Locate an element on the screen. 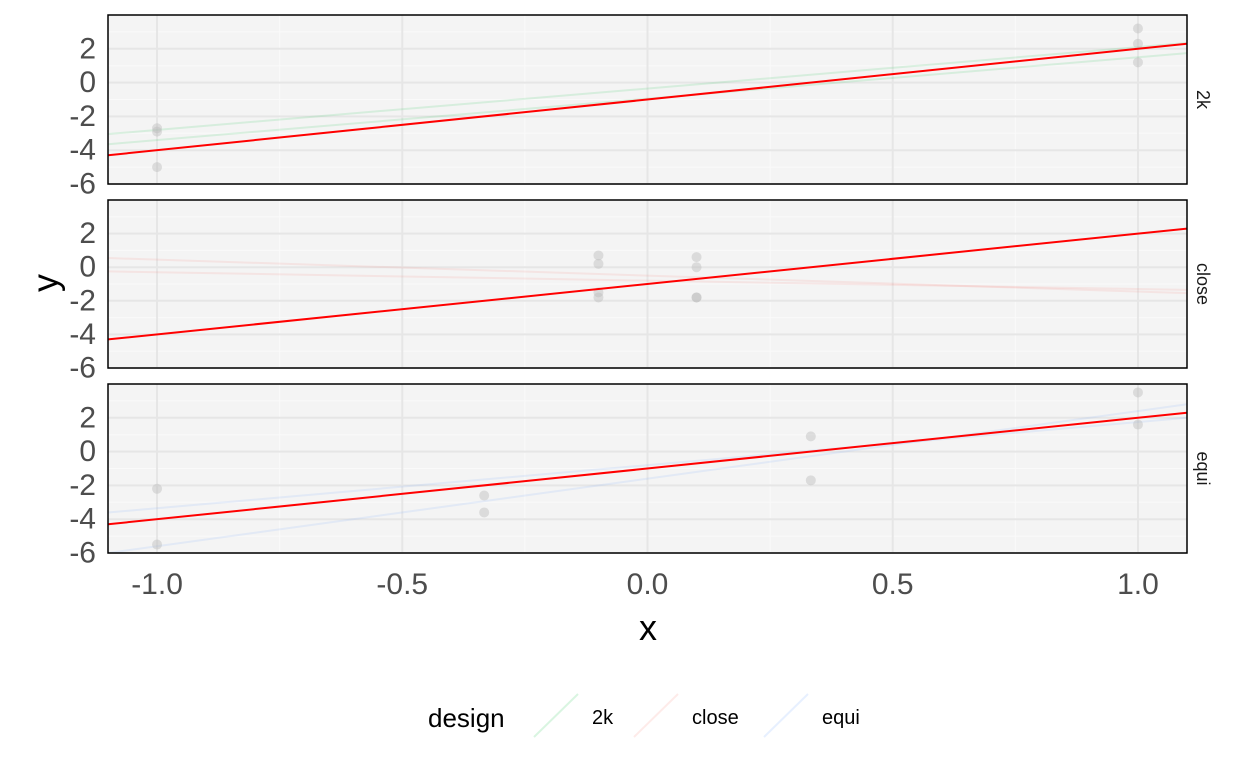  x-tick-label: 1.0 is located at coordinates (1138, 584).